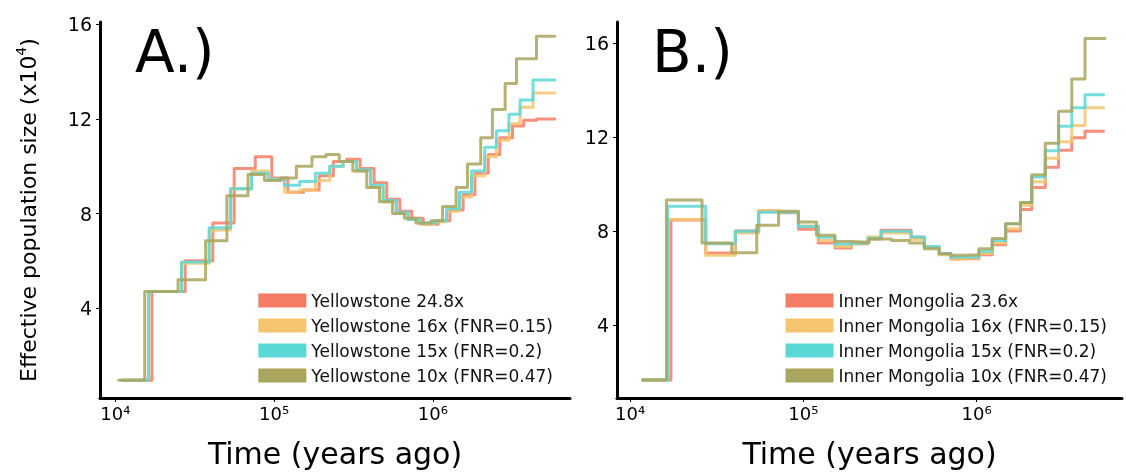 The height and width of the screenshot is (473, 1126). Describe the element at coordinates (175, 52) in the screenshot. I see `chart-title: A.)` at that location.